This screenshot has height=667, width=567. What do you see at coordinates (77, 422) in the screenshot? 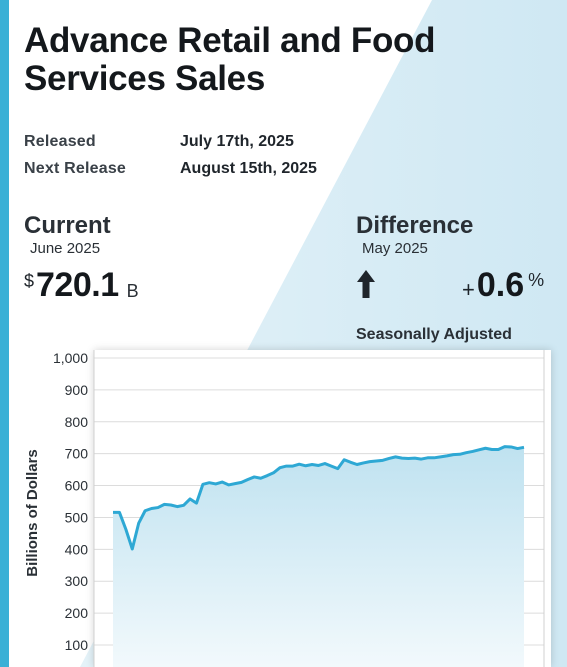
I see `y-tick-label: 800` at bounding box center [77, 422].